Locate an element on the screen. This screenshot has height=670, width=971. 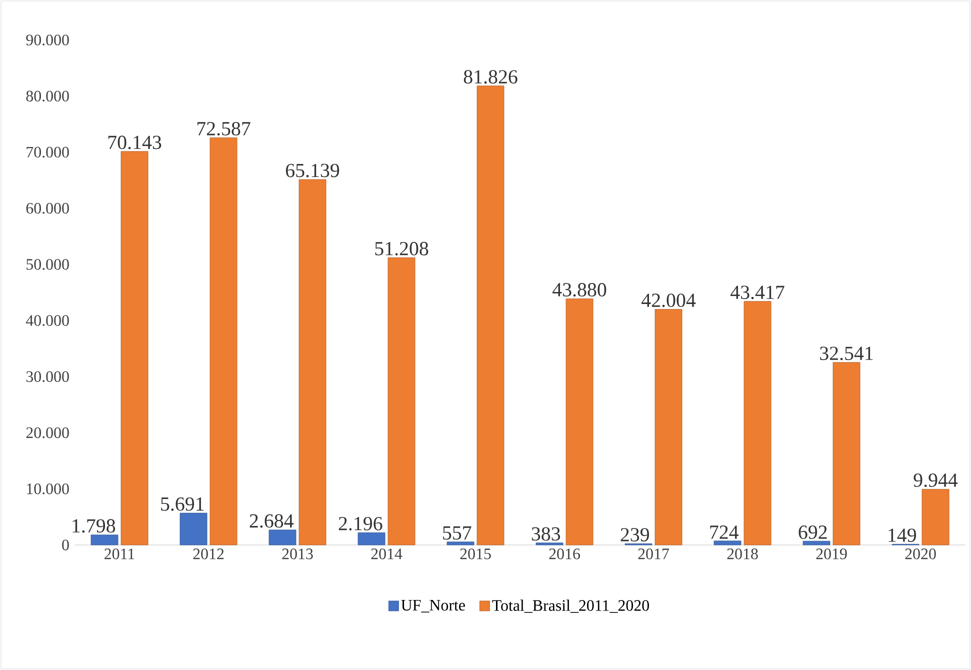
y-tick-label: 80.000 is located at coordinates (47, 96).